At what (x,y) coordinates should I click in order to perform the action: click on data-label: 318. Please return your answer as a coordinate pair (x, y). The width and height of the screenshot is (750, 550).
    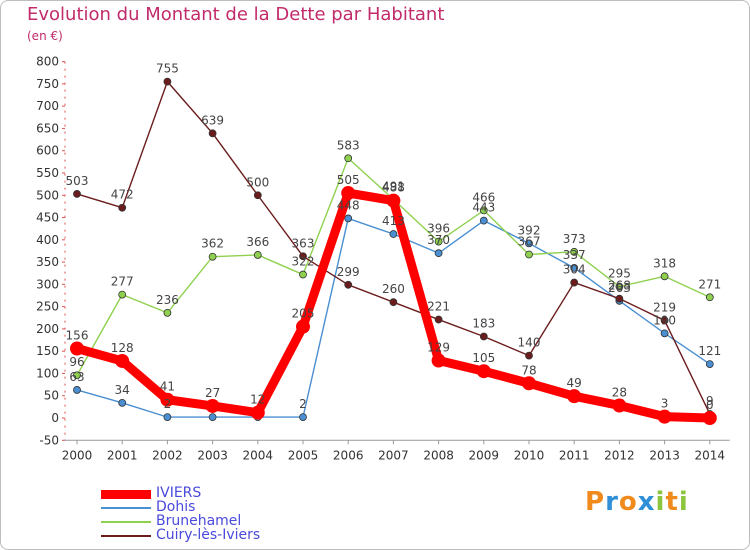
    Looking at the image, I should click on (664, 263).